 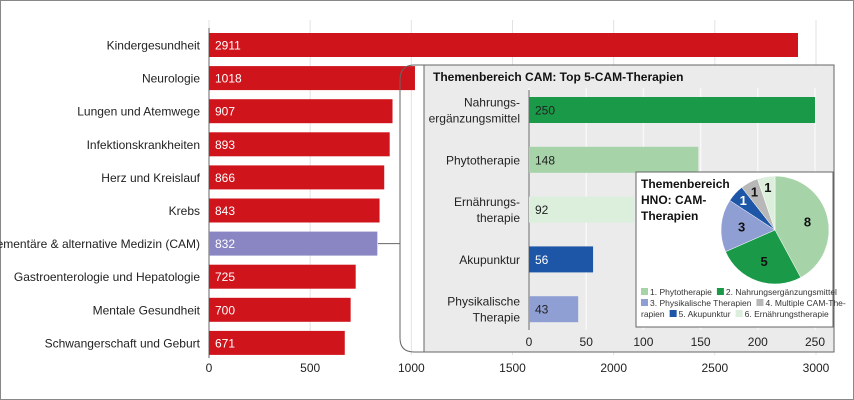 What do you see at coordinates (171, 79) in the screenshot?
I see `category-label: Neurologie` at bounding box center [171, 79].